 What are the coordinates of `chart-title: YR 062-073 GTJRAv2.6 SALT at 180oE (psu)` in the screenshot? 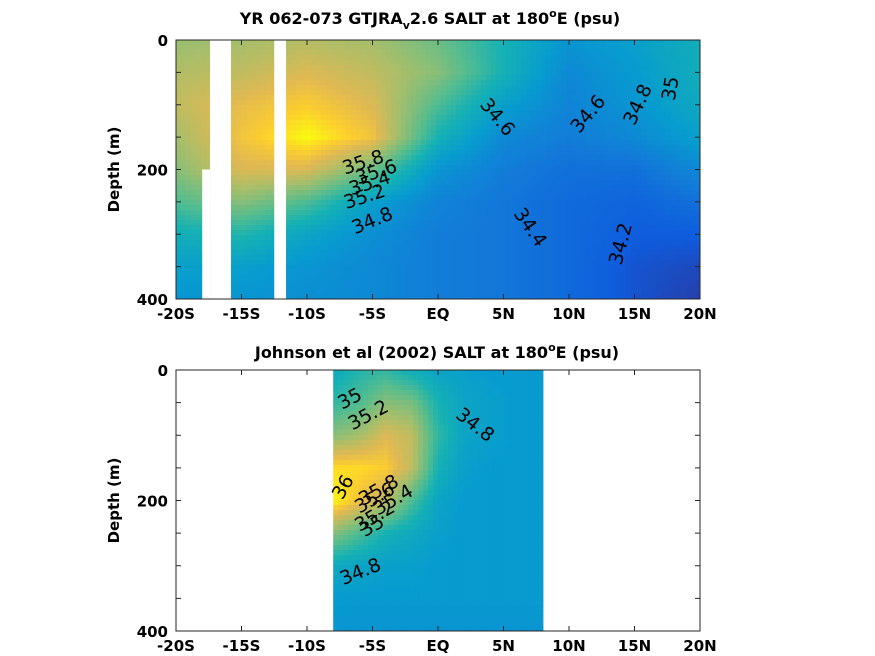 It's located at (429, 19).